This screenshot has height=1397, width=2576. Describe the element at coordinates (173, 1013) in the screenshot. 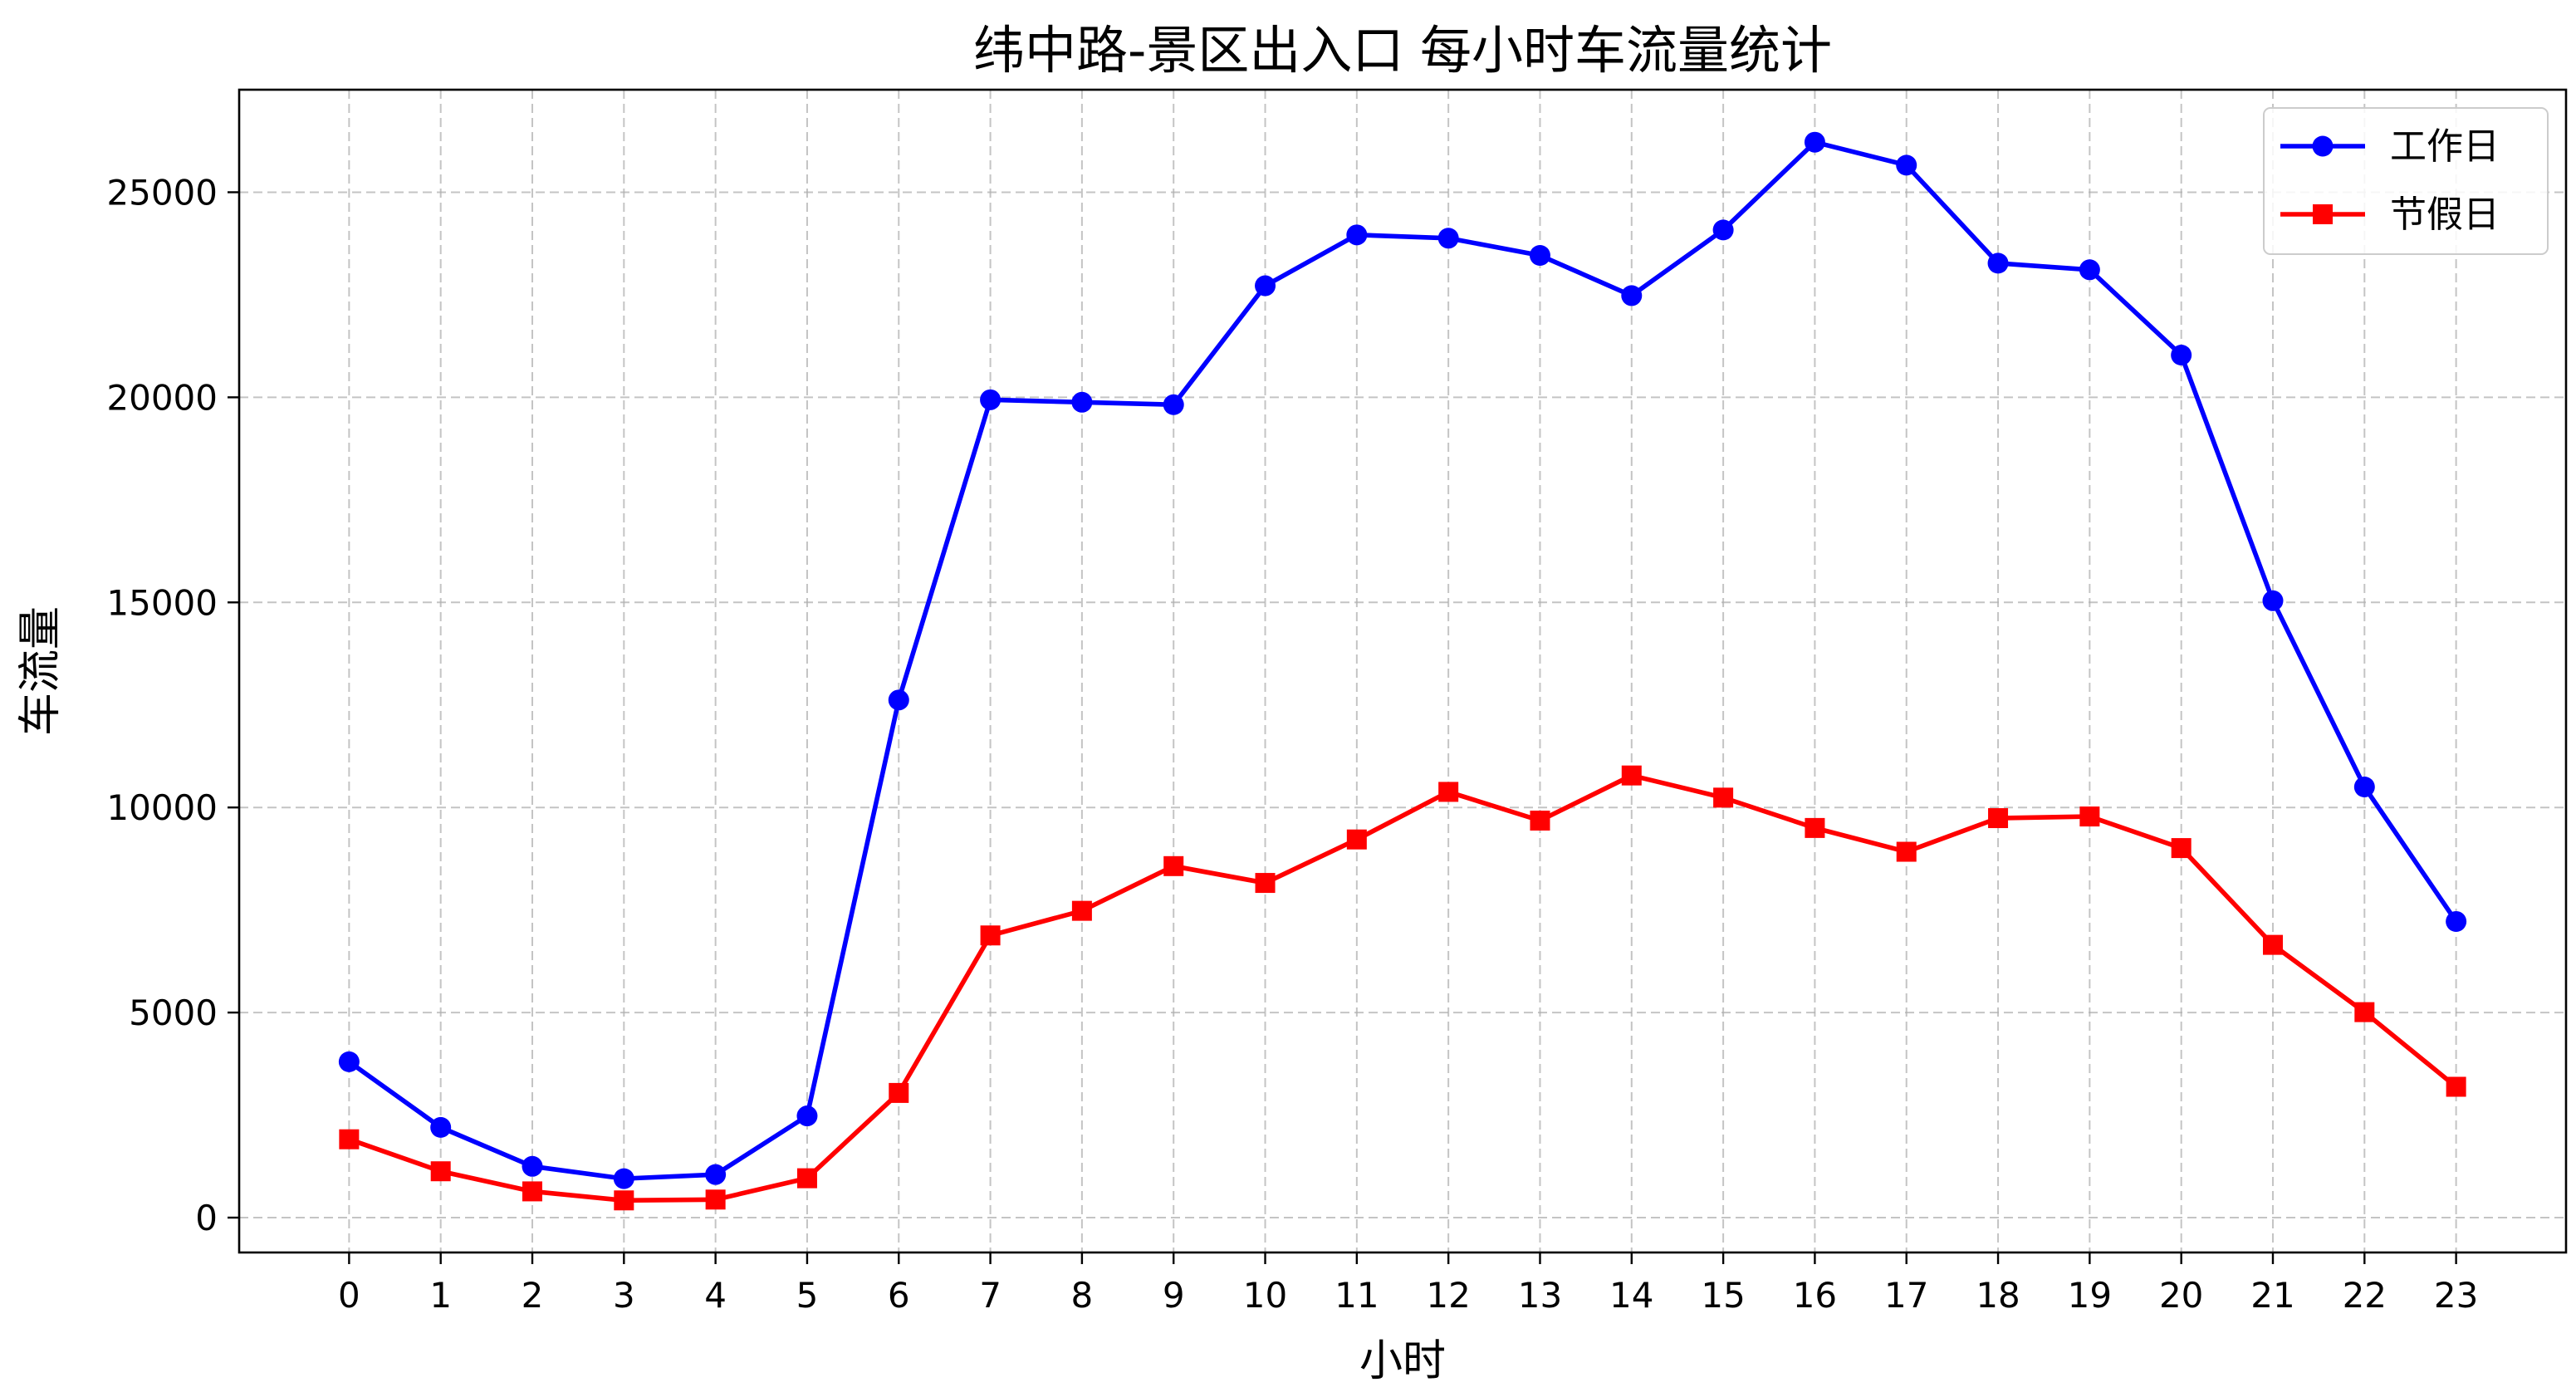

I see `y-tick-label: 5000` at that location.